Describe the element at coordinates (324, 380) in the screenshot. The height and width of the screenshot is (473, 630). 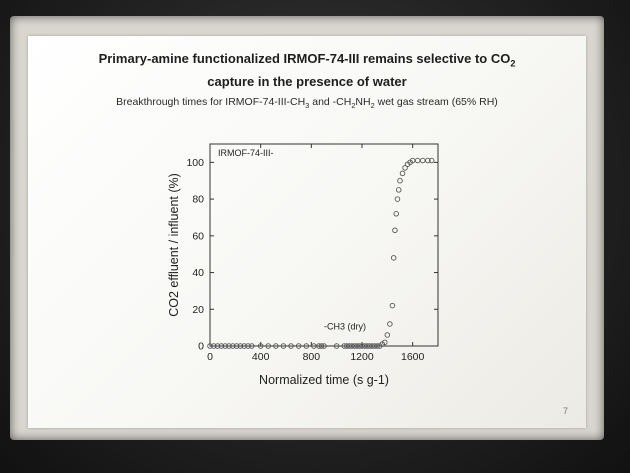
I see `x-axis-label: Normalized time (s g-1)` at that location.